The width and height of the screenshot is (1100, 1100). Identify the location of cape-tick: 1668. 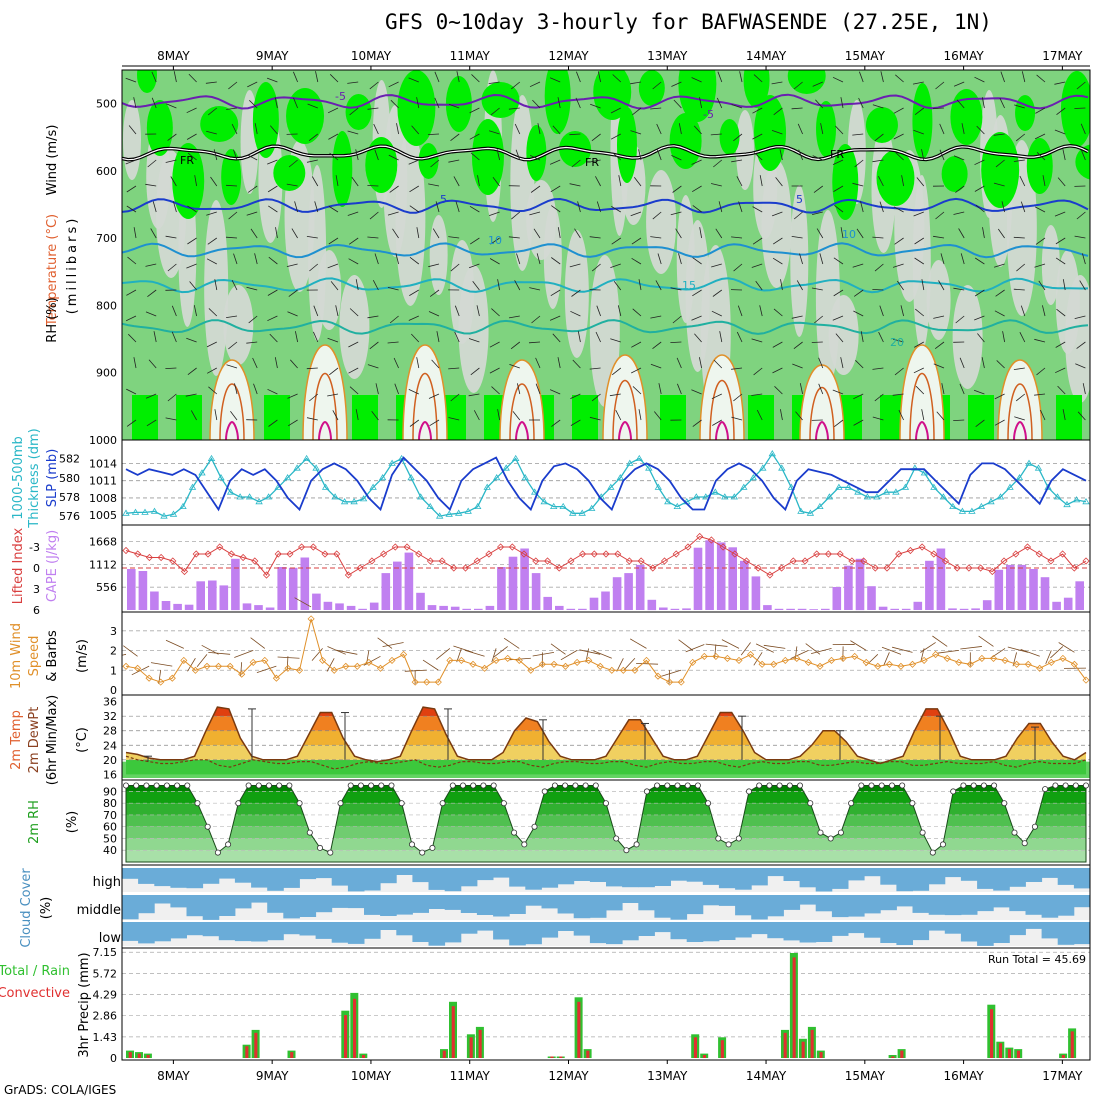
(103, 542).